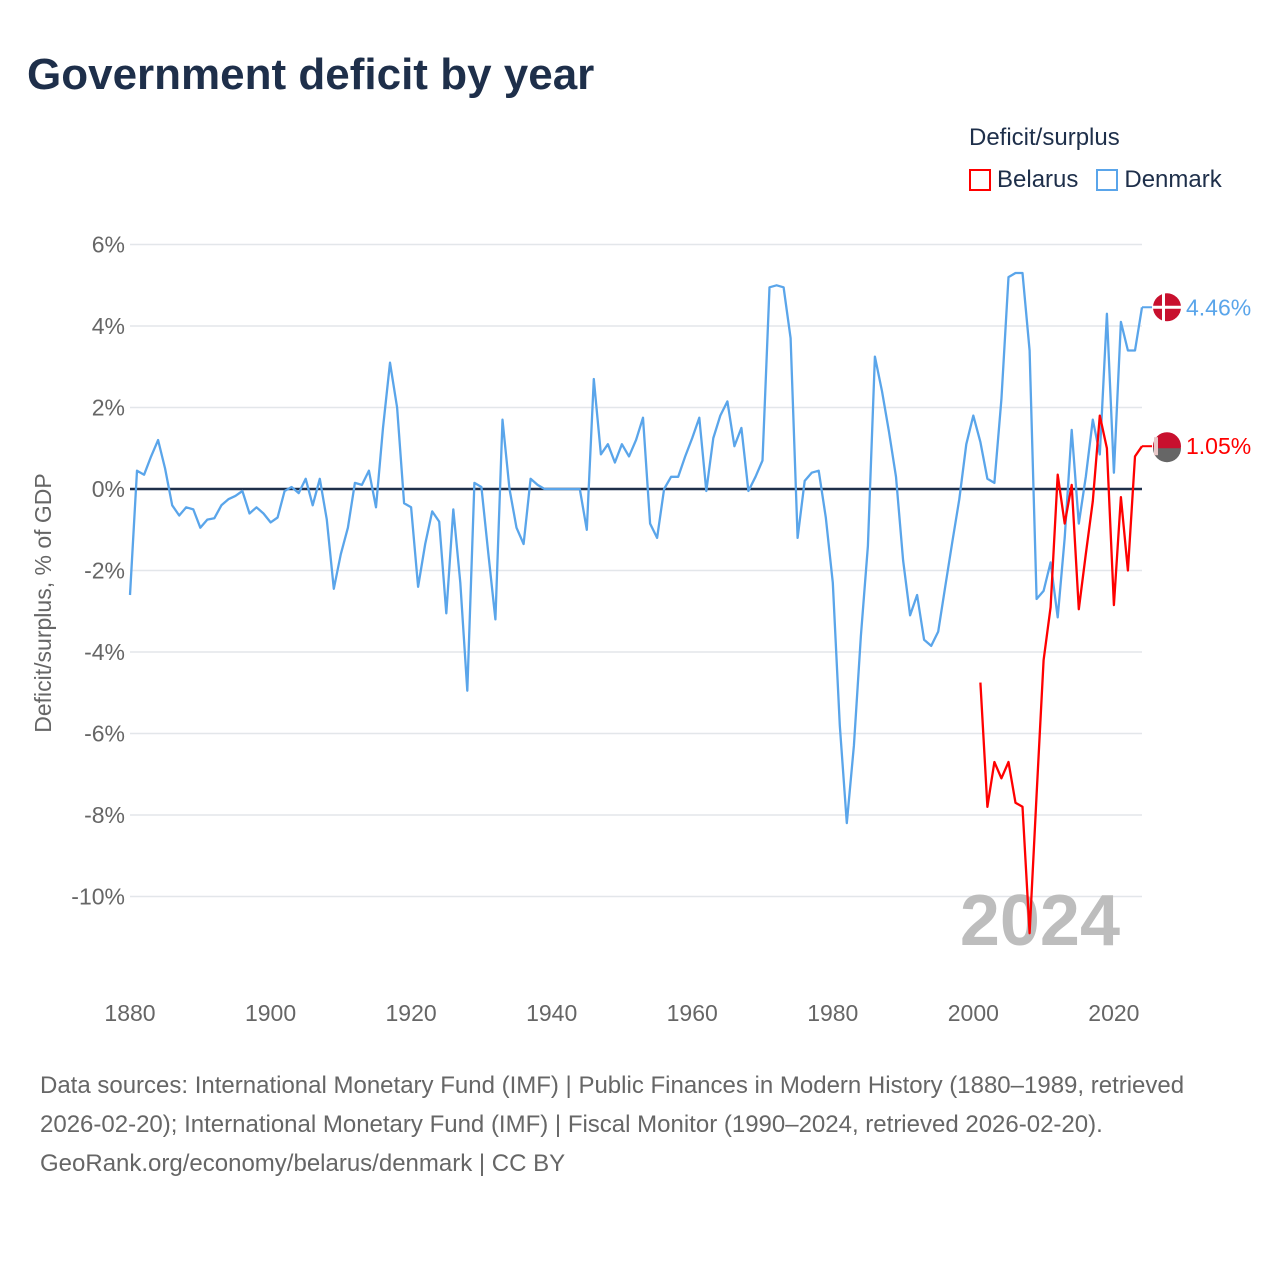  What do you see at coordinates (551, 1013) in the screenshot?
I see `x-tick-label: 1940` at bounding box center [551, 1013].